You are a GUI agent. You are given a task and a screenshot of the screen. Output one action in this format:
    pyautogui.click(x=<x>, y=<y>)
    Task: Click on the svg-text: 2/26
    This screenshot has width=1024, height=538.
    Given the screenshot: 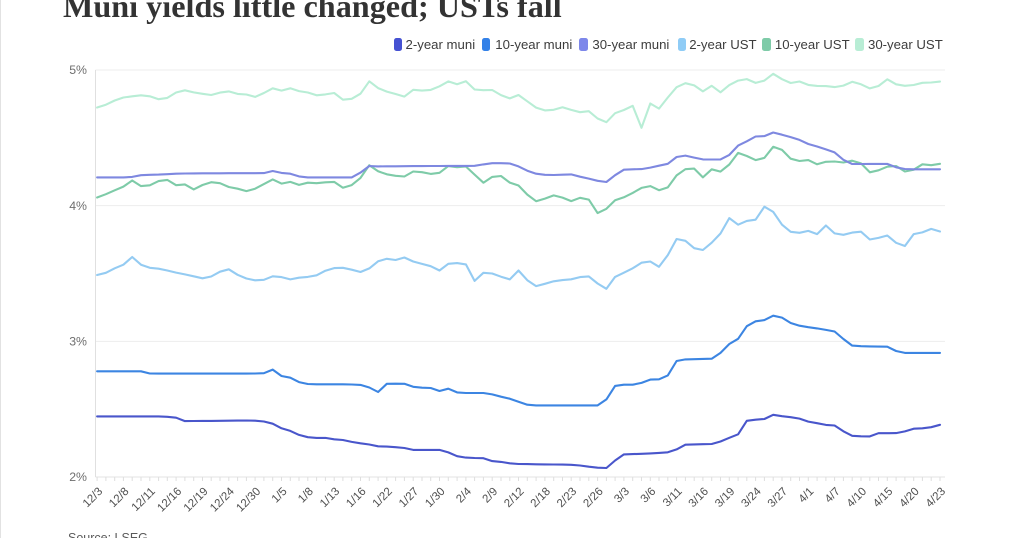 What is the action you would take?
    pyautogui.click(x=593, y=498)
    